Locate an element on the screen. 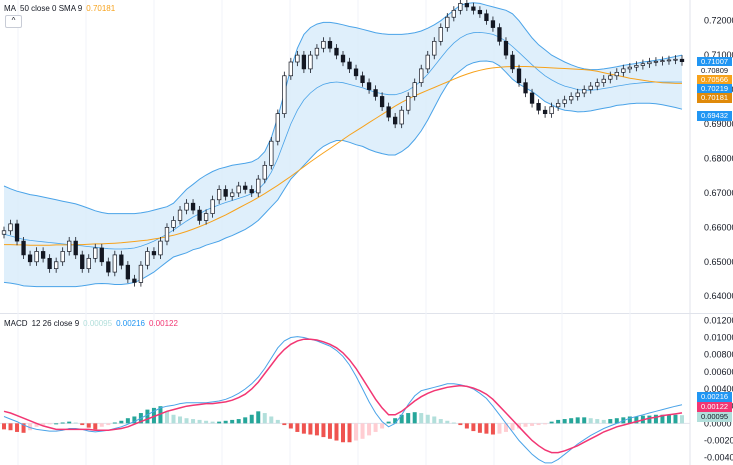 The height and width of the screenshot is (465, 733). macd-legend-hist: 0.00095 is located at coordinates (98, 323).